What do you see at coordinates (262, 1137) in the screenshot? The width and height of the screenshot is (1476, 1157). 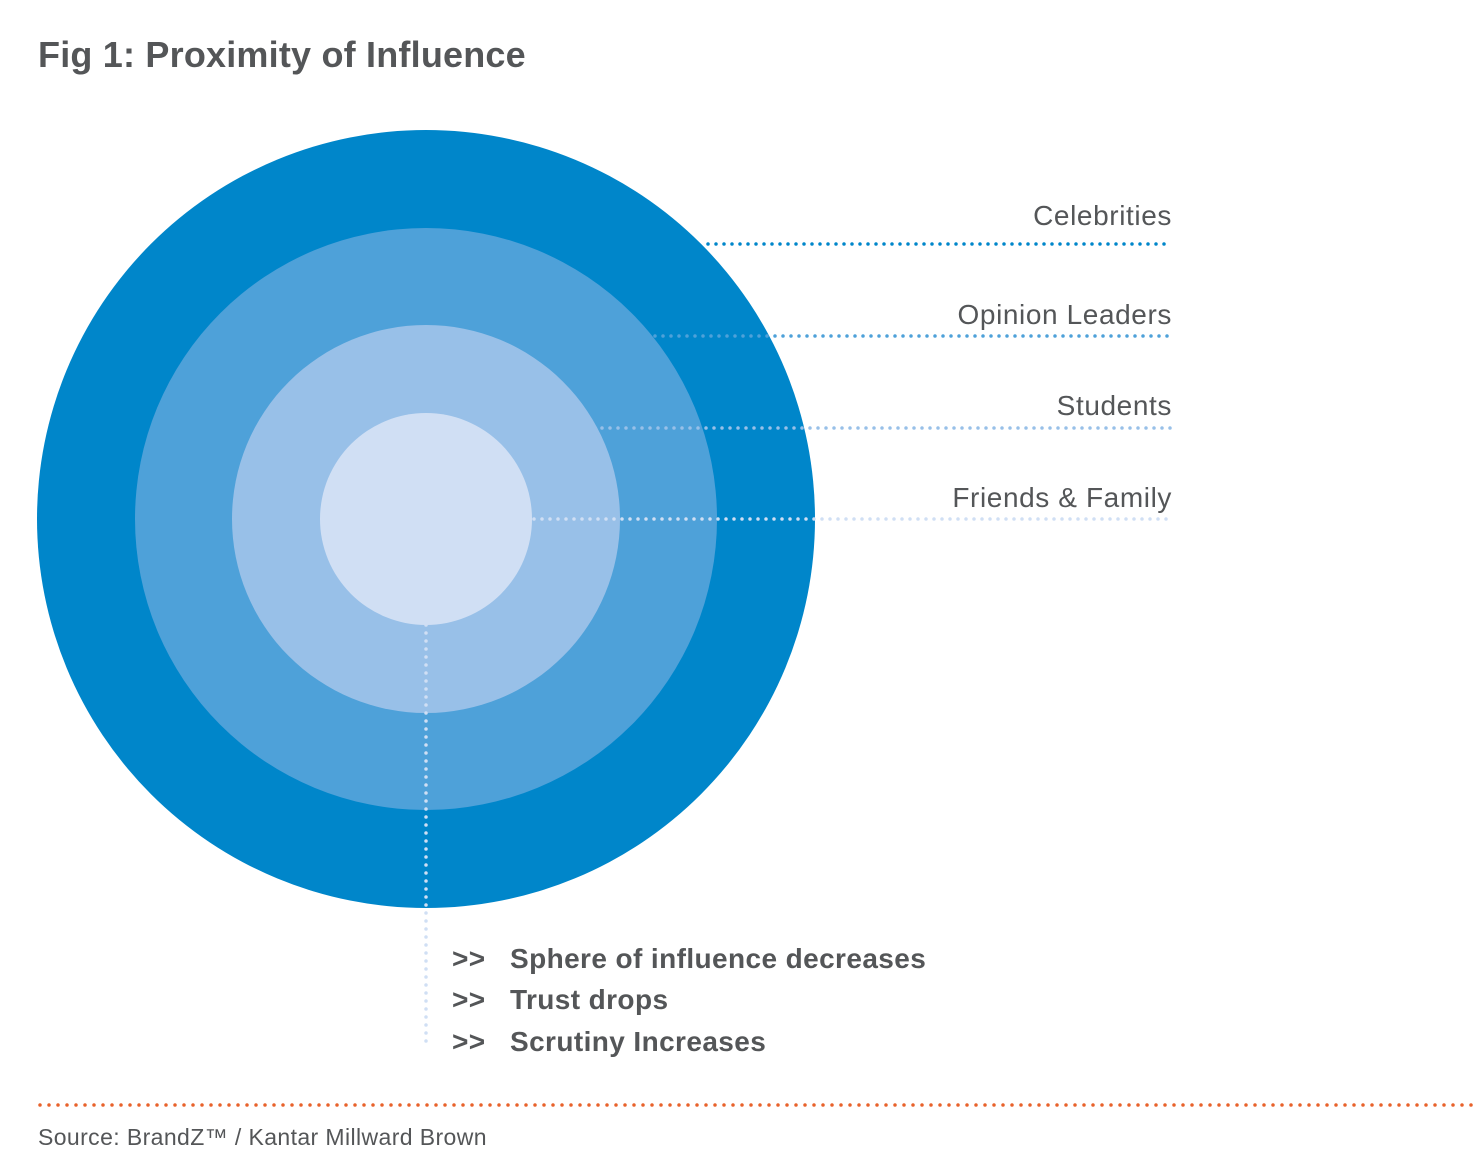 I see `source-note: Source: BrandZ™ / Kantar Millward Brown` at bounding box center [262, 1137].